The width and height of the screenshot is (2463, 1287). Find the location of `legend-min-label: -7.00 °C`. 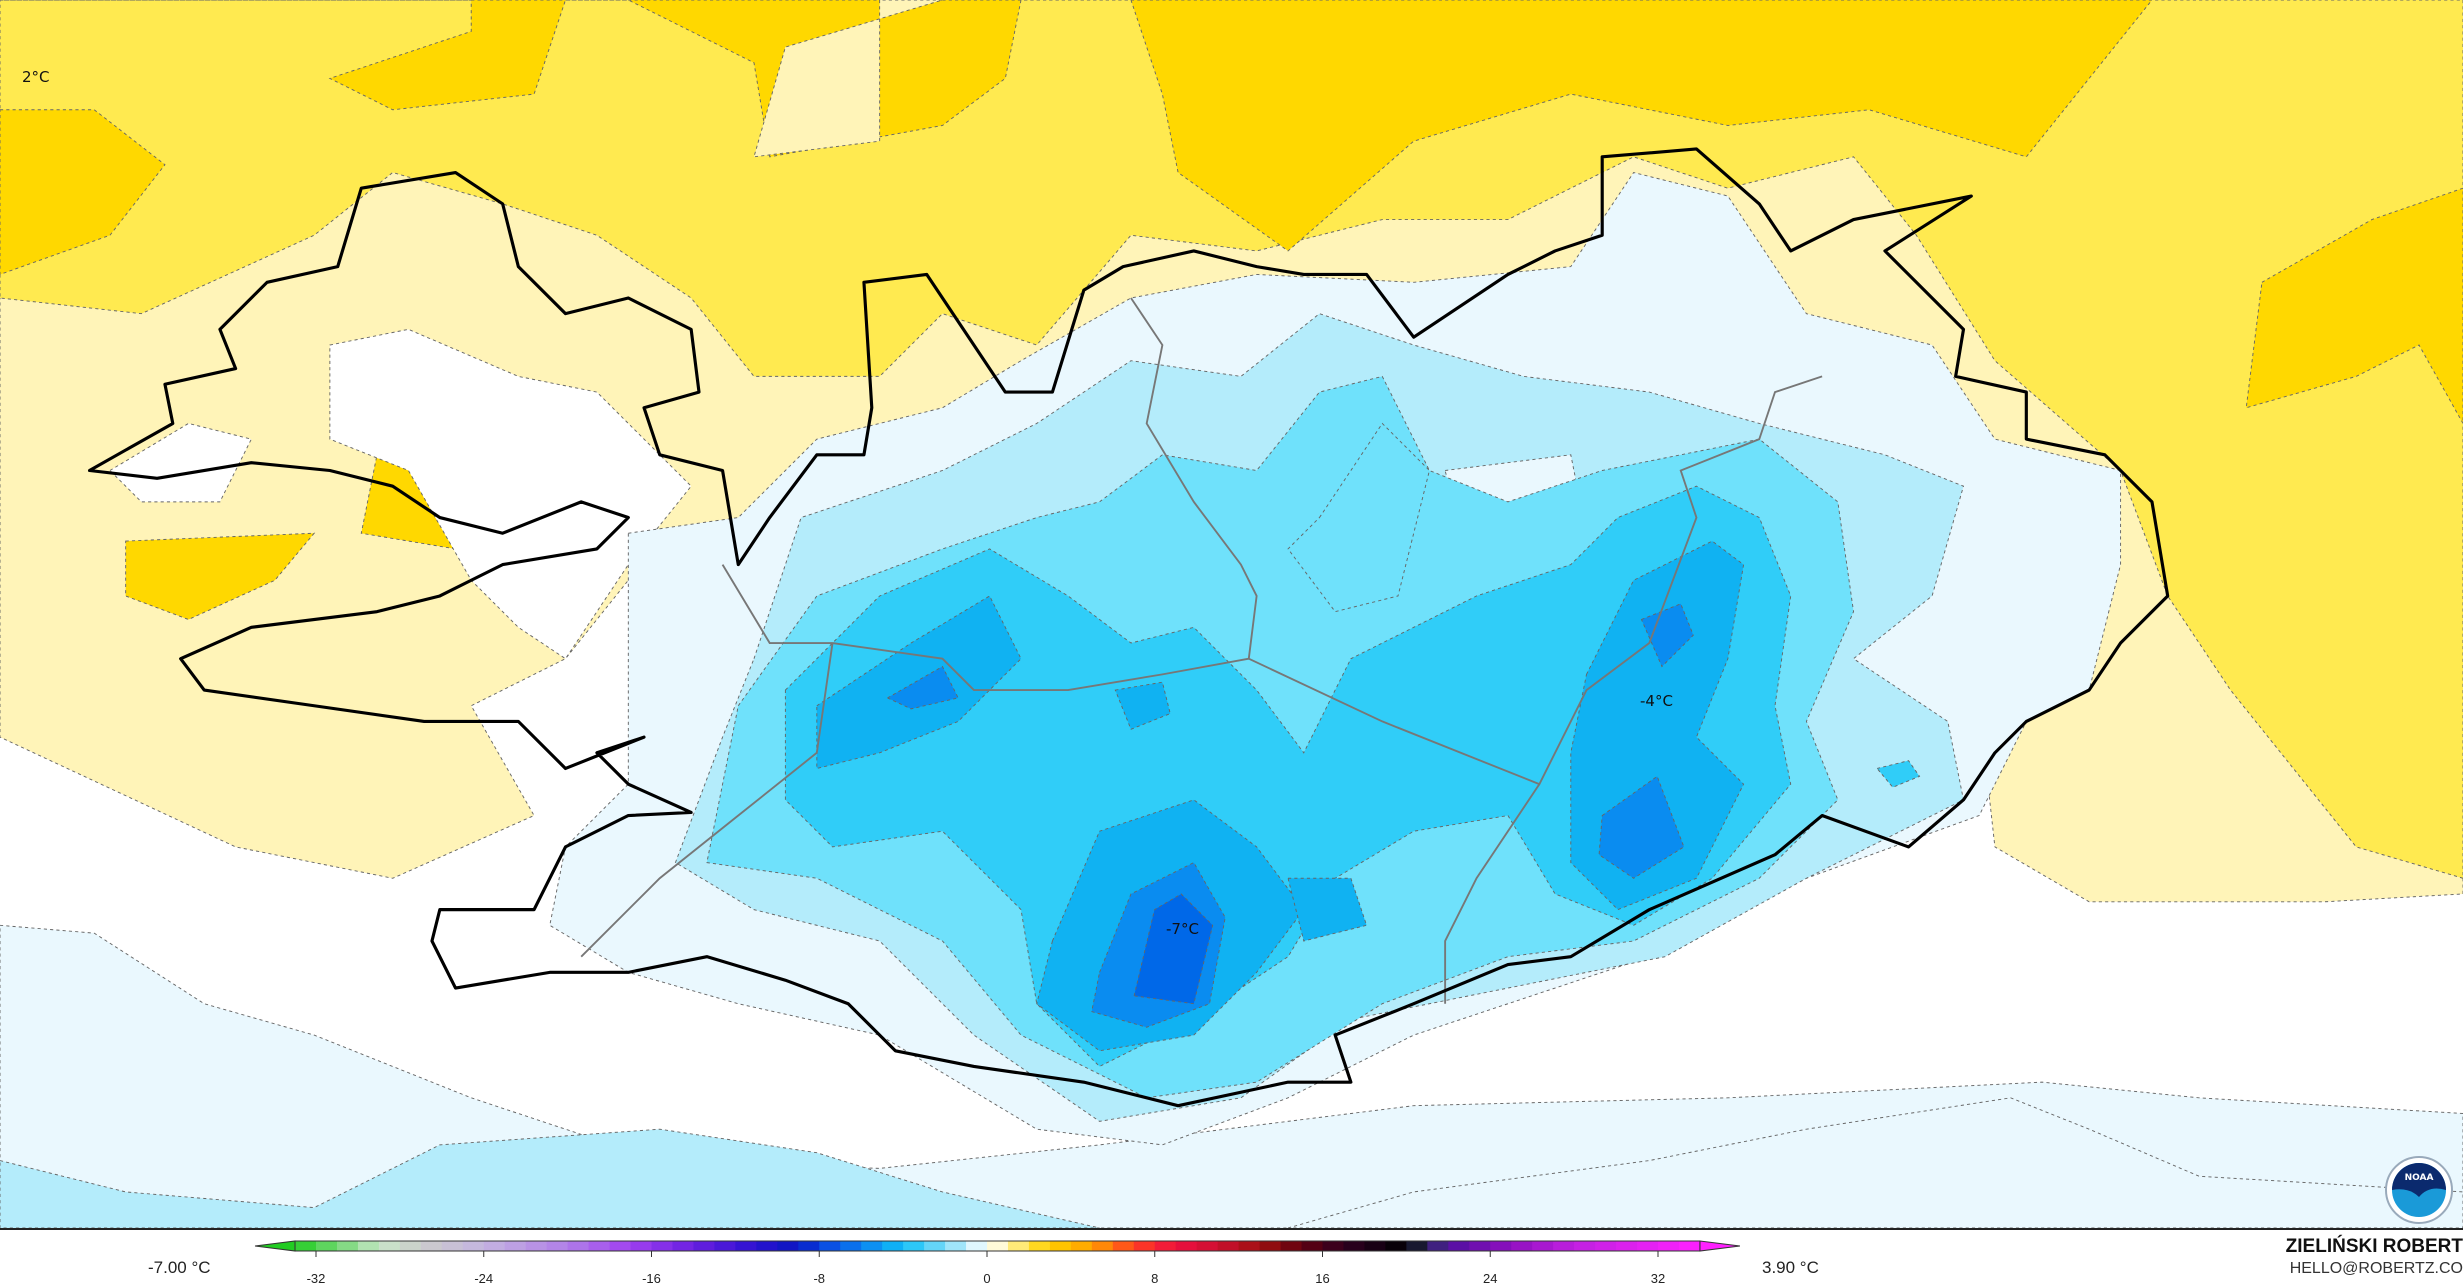

legend-min-label: -7.00 °C is located at coordinates (179, 1267).